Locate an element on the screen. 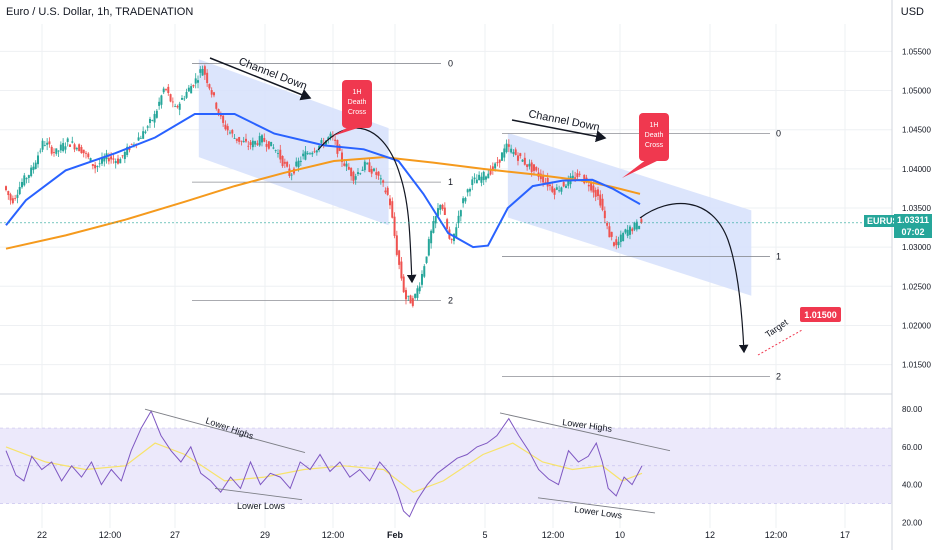 This screenshot has width=932, height=550. time-tick-label: 29 is located at coordinates (265, 535).